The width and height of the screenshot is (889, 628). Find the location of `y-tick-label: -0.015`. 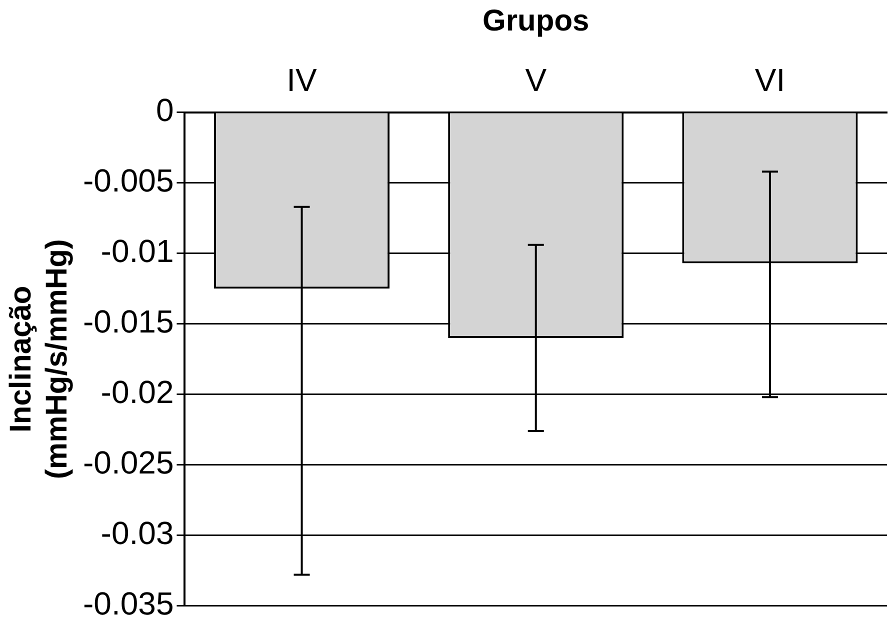

y-tick-label: -0.015 is located at coordinates (128, 322).